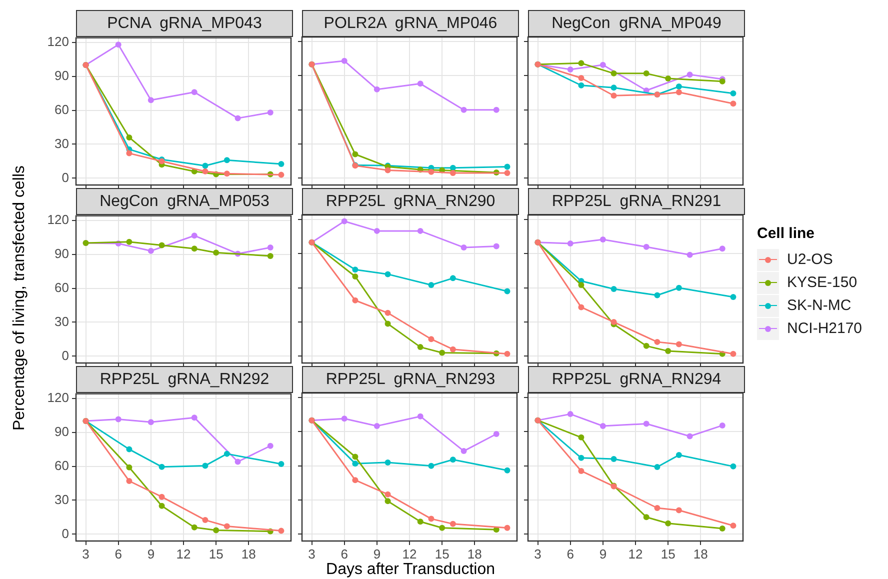 Image resolution: width=888 pixels, height=579 pixels. What do you see at coordinates (636, 201) in the screenshot?
I see `chart-title: RPP25L gRNA_RN291` at bounding box center [636, 201].